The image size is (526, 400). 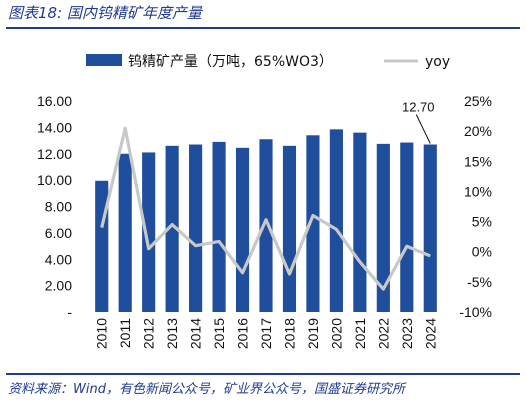 What do you see at coordinates (172, 228) in the screenshot?
I see `bar-2013` at bounding box center [172, 228].